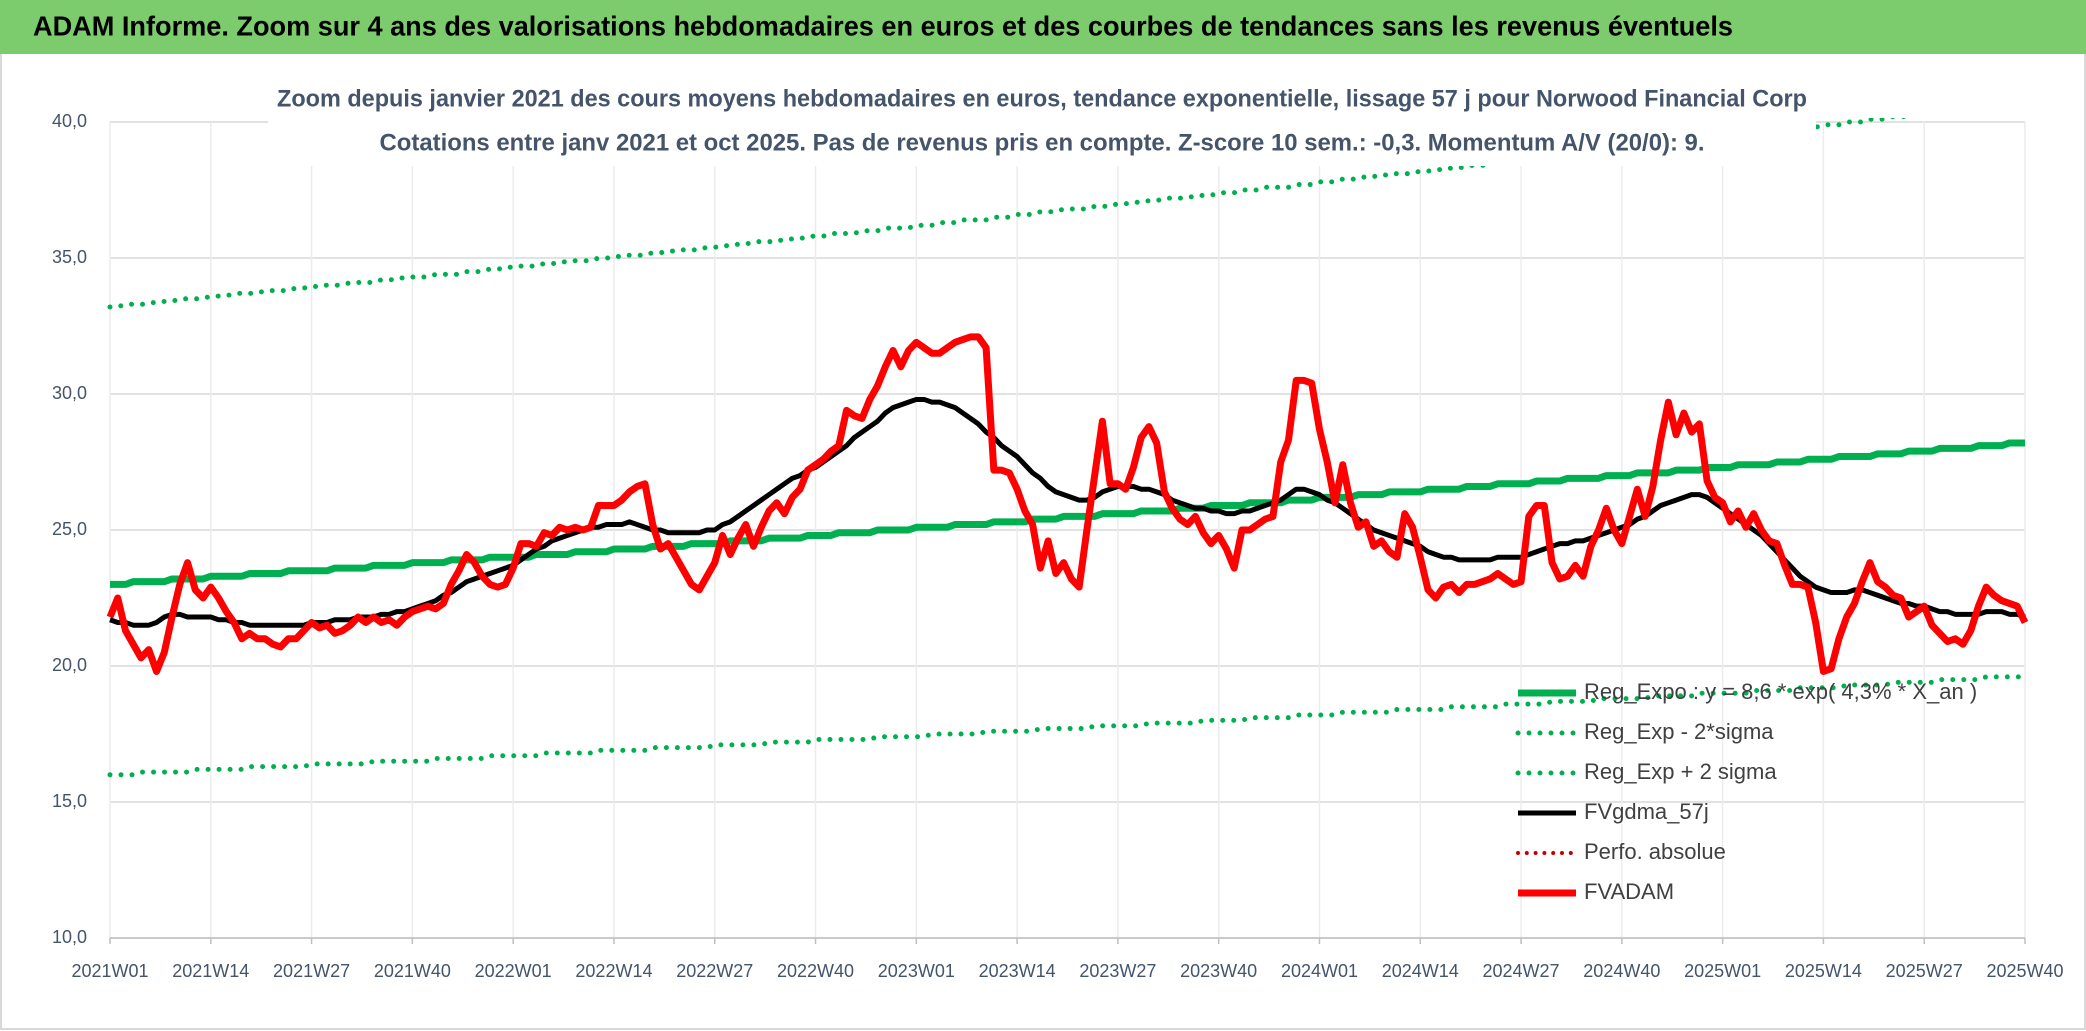 The height and width of the screenshot is (1031, 2086). I want to click on y-tick-label: 25,0, so click(69, 529).